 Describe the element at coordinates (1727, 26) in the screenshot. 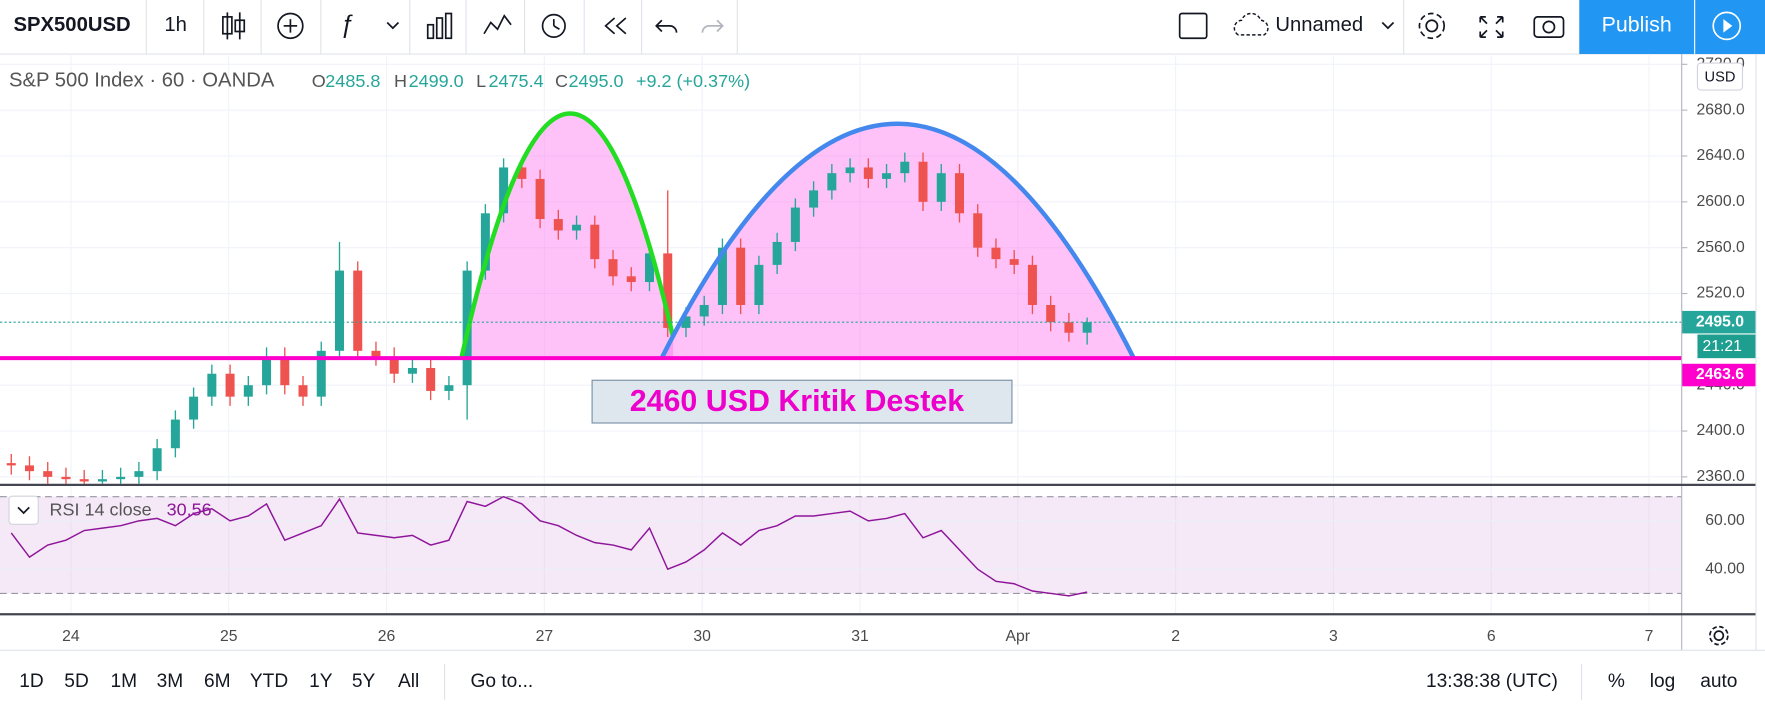

I see `play-icon` at that location.